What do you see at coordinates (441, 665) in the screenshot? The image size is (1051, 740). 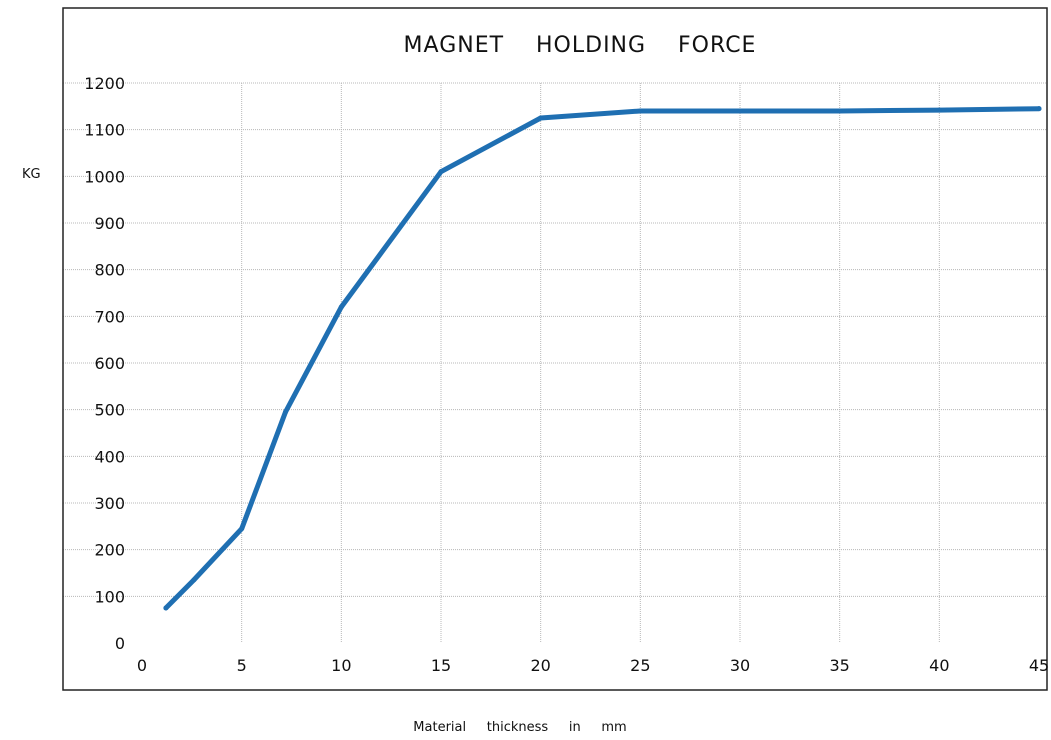 I see `x-tick-label: 15` at bounding box center [441, 665].